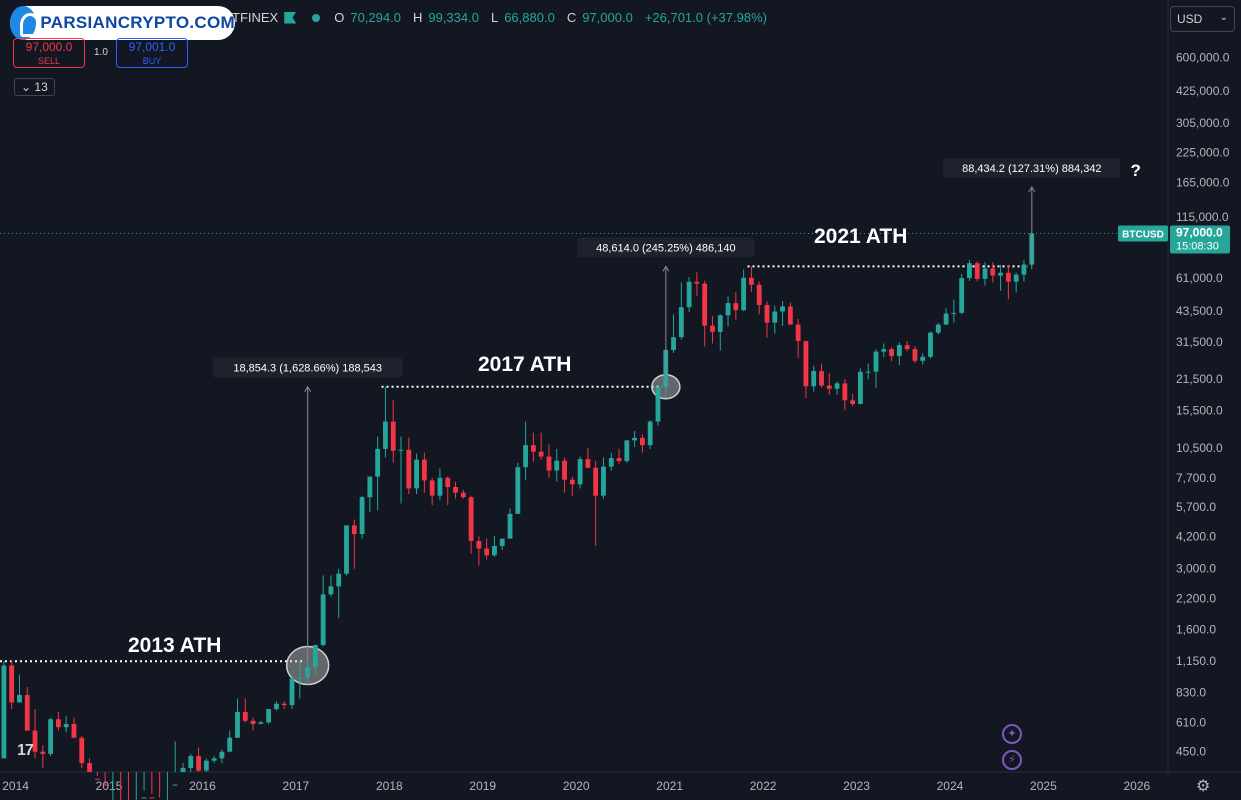 The image size is (1241, 800). Describe the element at coordinates (705, 17) in the screenshot. I see `change-value: +26,701.0 (+37.98%)` at that location.